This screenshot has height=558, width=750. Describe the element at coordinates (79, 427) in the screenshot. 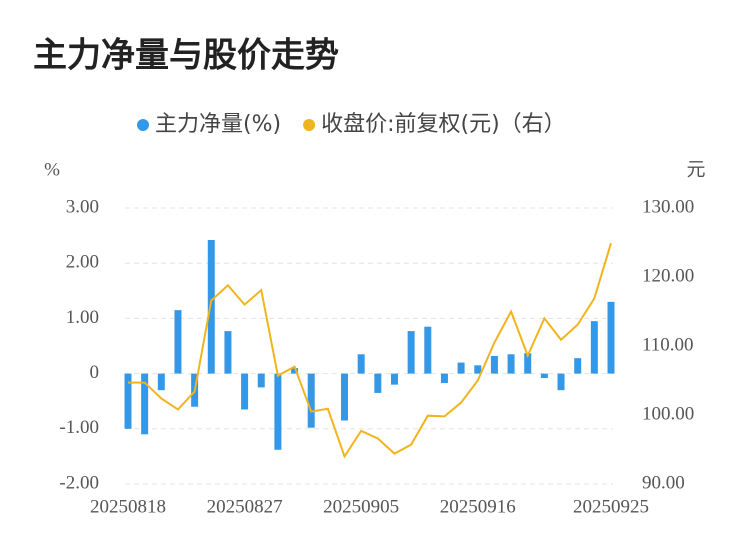

I see `y-tick-label: -1.00` at that location.